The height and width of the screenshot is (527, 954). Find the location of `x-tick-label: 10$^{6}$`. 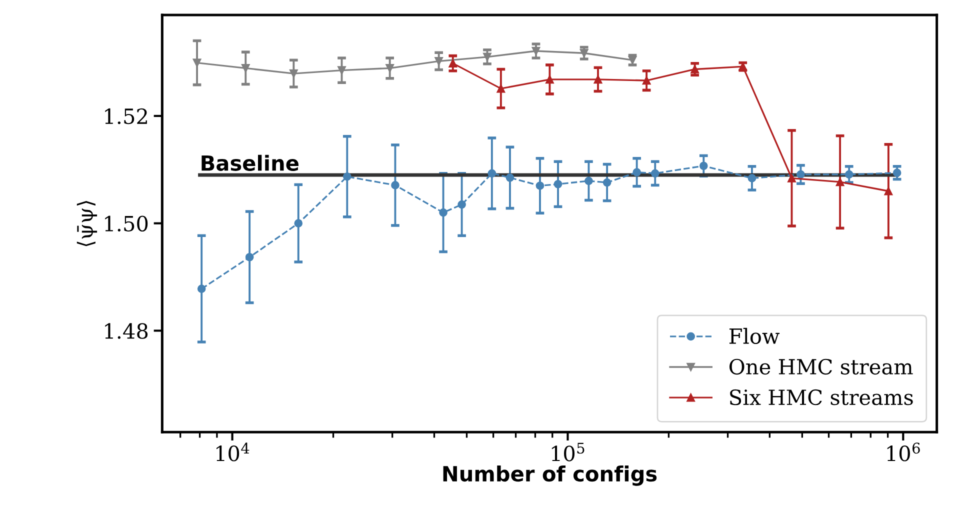

x-tick-label: 10$^{6}$ is located at coordinates (903, 452).